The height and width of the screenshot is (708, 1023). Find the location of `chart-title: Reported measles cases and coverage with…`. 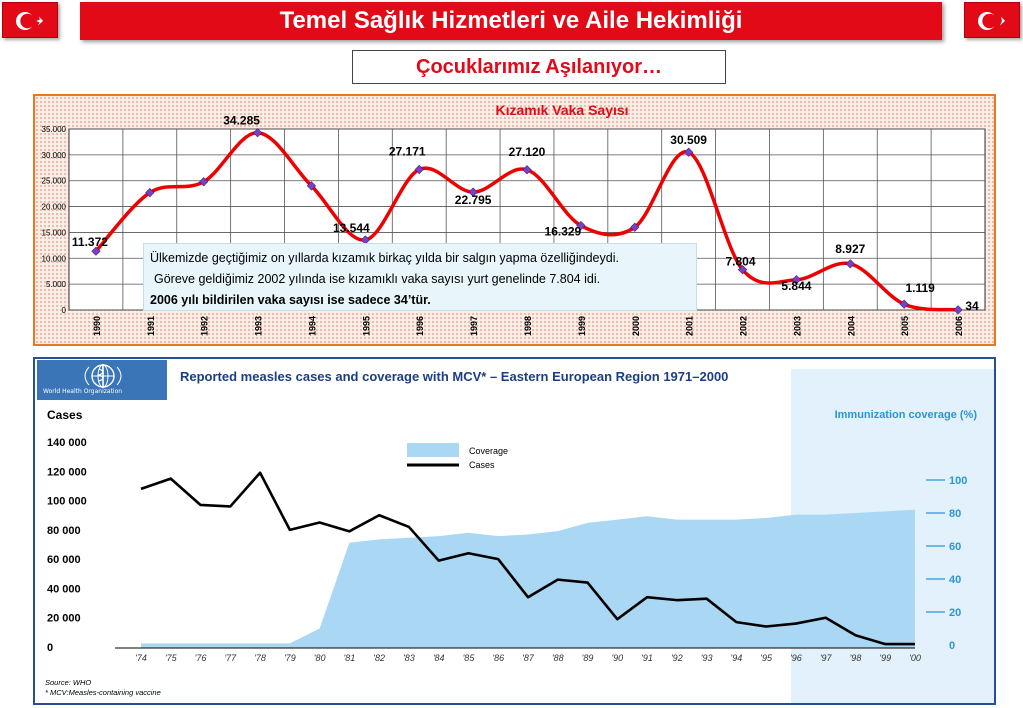

chart-title: Reported measles cases and coverage with… is located at coordinates (454, 376).